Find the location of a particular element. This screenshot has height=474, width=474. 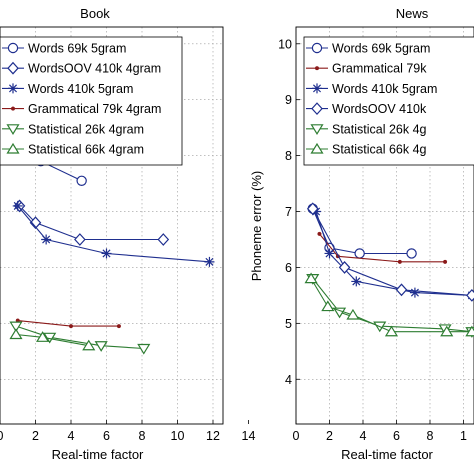

series-triangle-down is located at coordinates (80, 338).